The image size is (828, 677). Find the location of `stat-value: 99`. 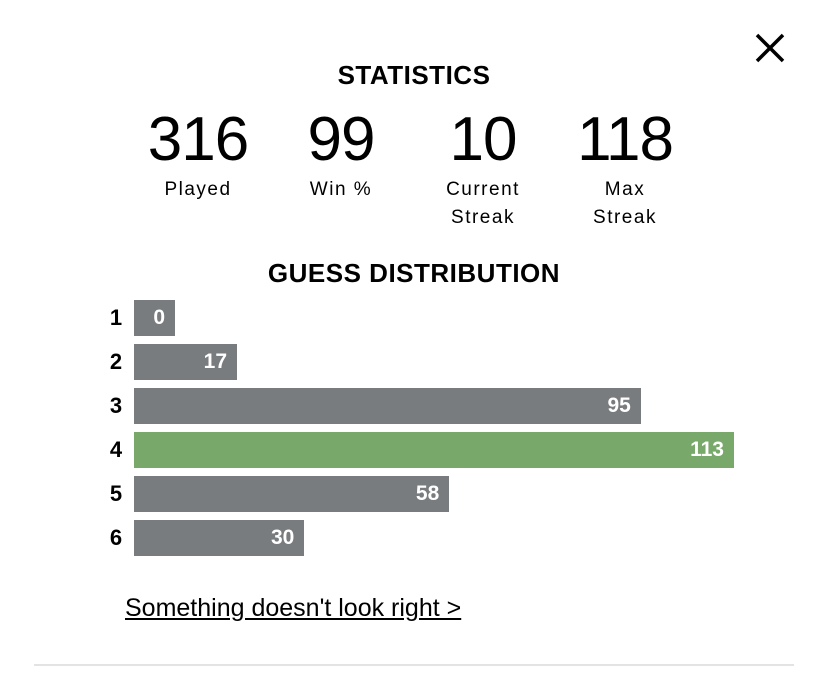

stat-value: 99 is located at coordinates (341, 139).